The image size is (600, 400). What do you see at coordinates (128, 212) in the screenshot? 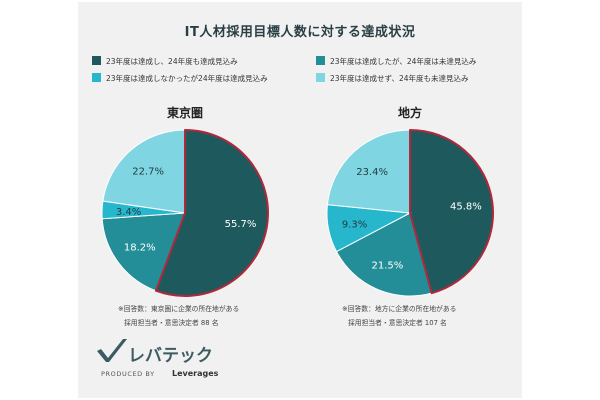
I see `slice-label-tokyo-3: 3.4%` at bounding box center [128, 212].